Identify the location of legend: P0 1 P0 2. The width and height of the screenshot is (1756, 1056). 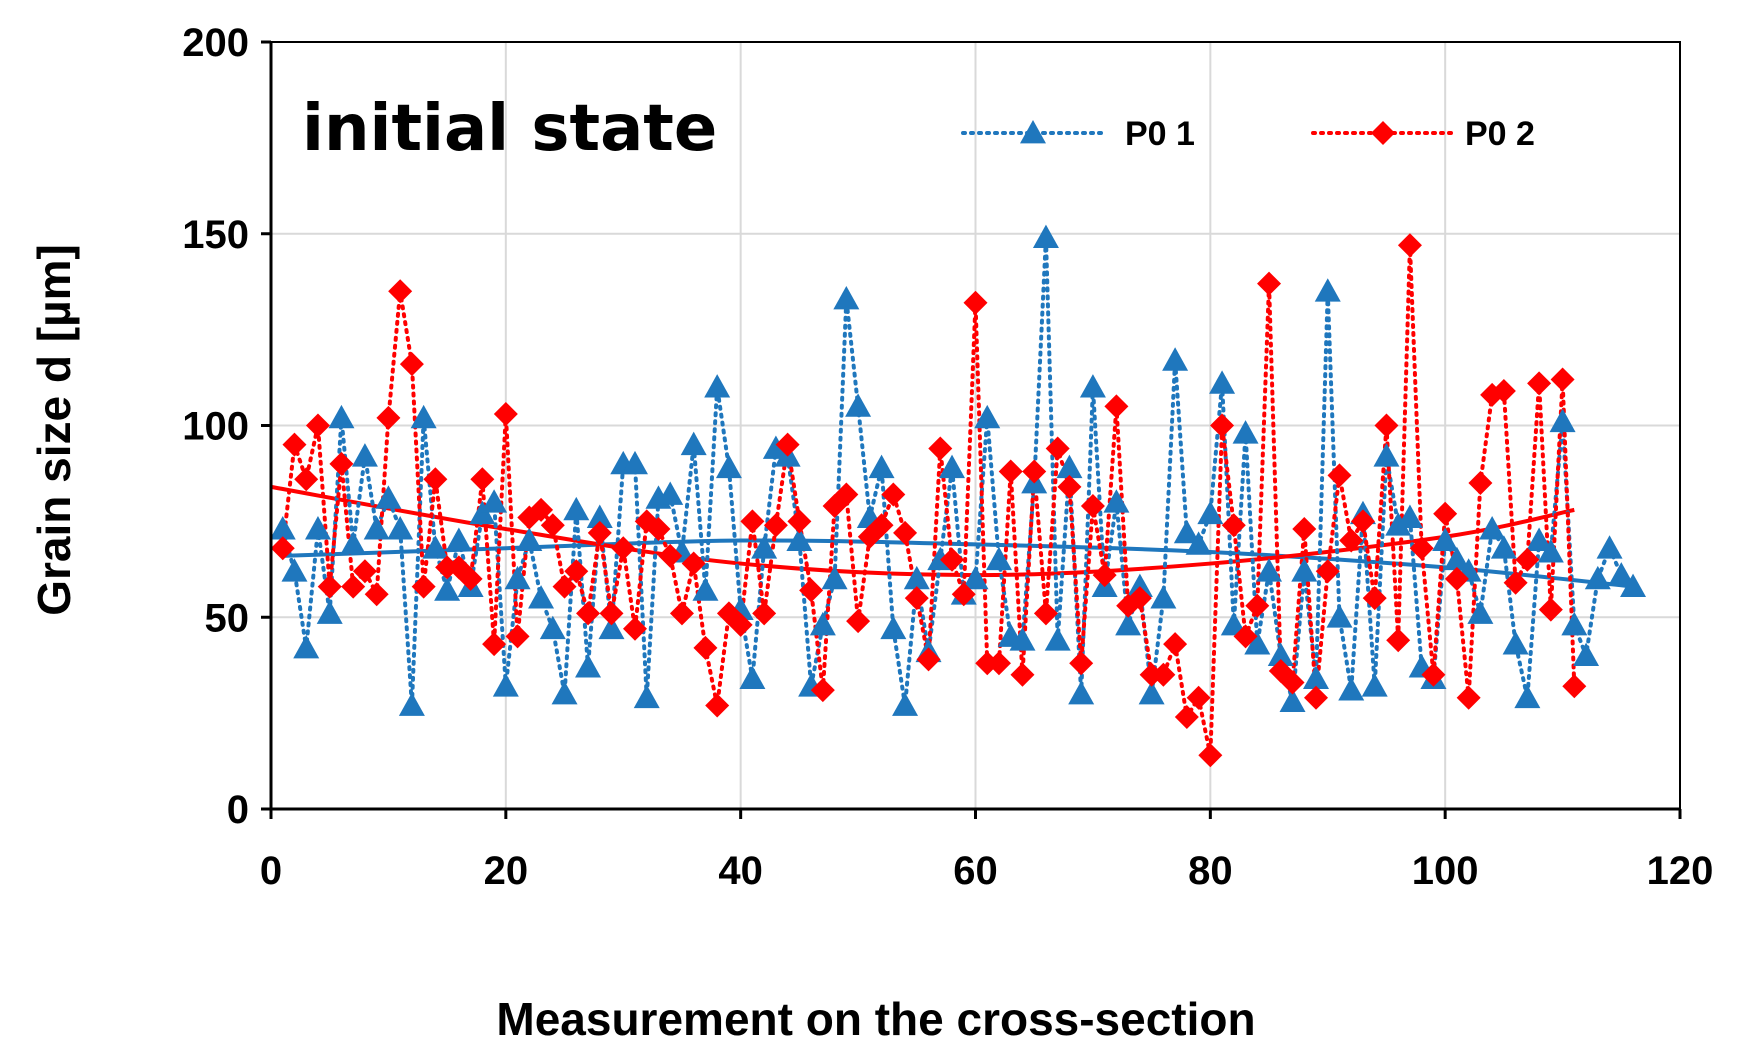
(1248, 134).